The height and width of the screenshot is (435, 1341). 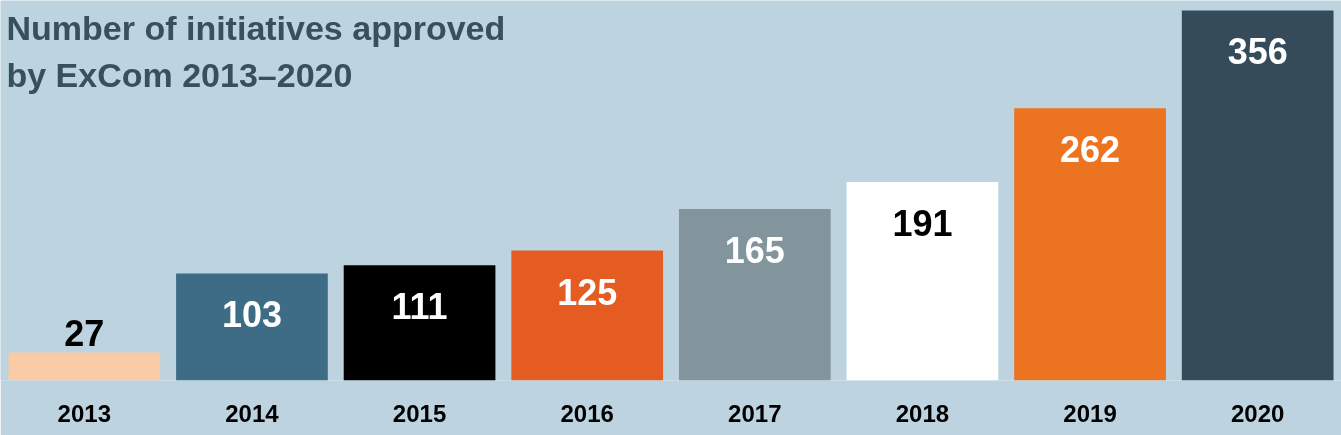 I want to click on data-label: 165, so click(x=754, y=251).